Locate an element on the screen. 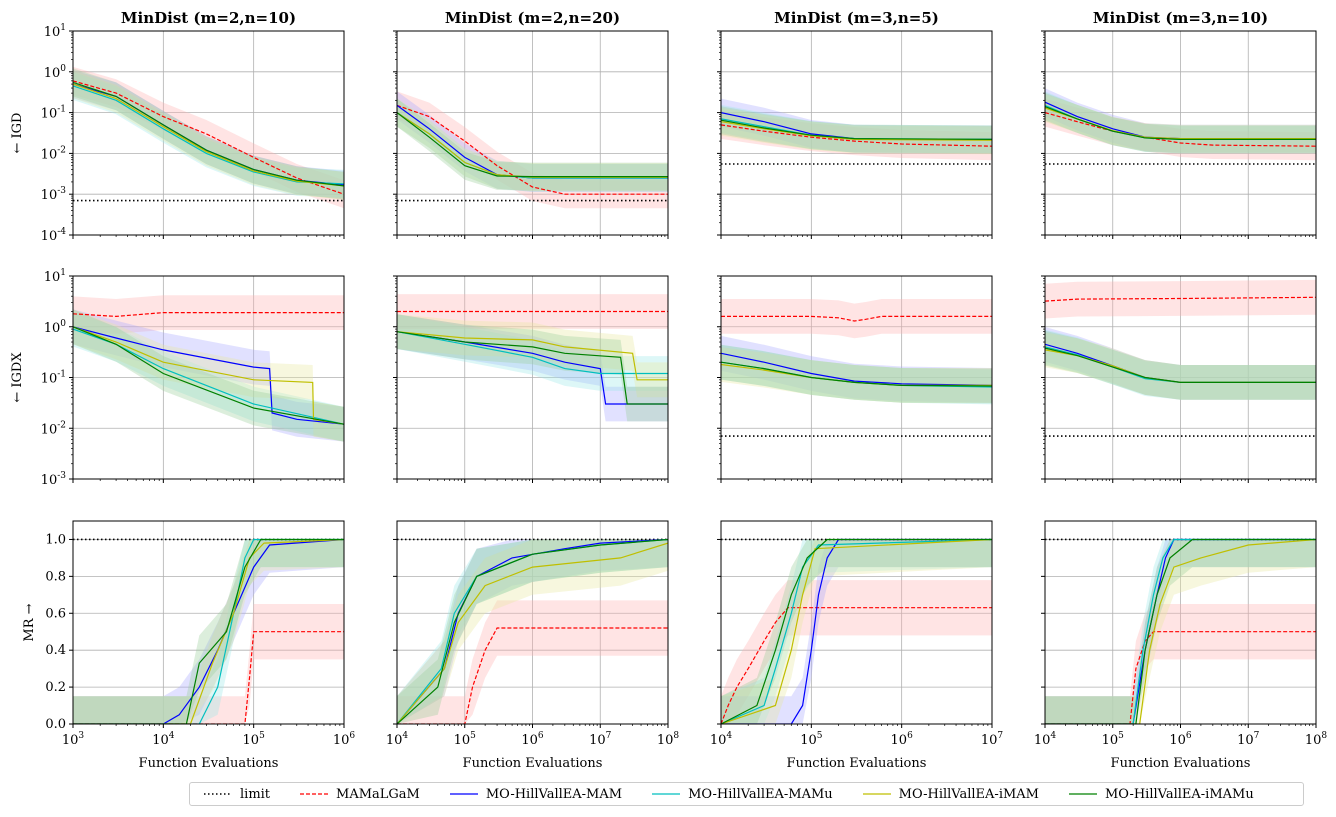  x-tick-label: 10⁸ is located at coordinates (1316, 739).